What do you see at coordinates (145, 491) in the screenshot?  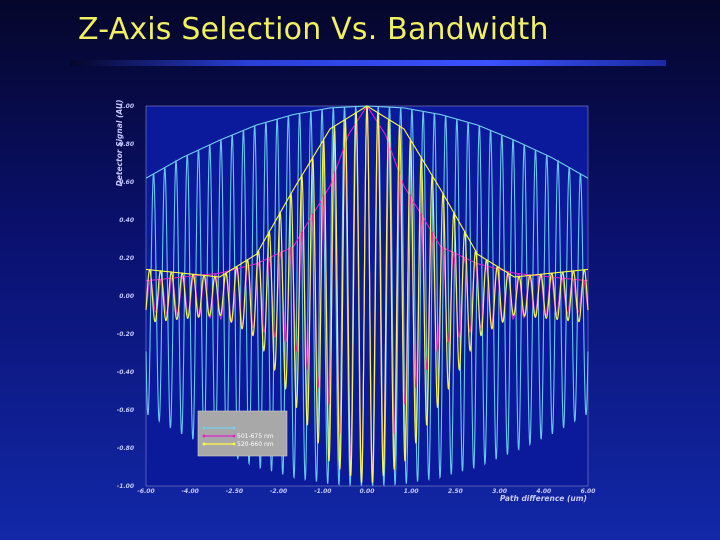 I see `x-tick-label: -6.00` at bounding box center [145, 491].